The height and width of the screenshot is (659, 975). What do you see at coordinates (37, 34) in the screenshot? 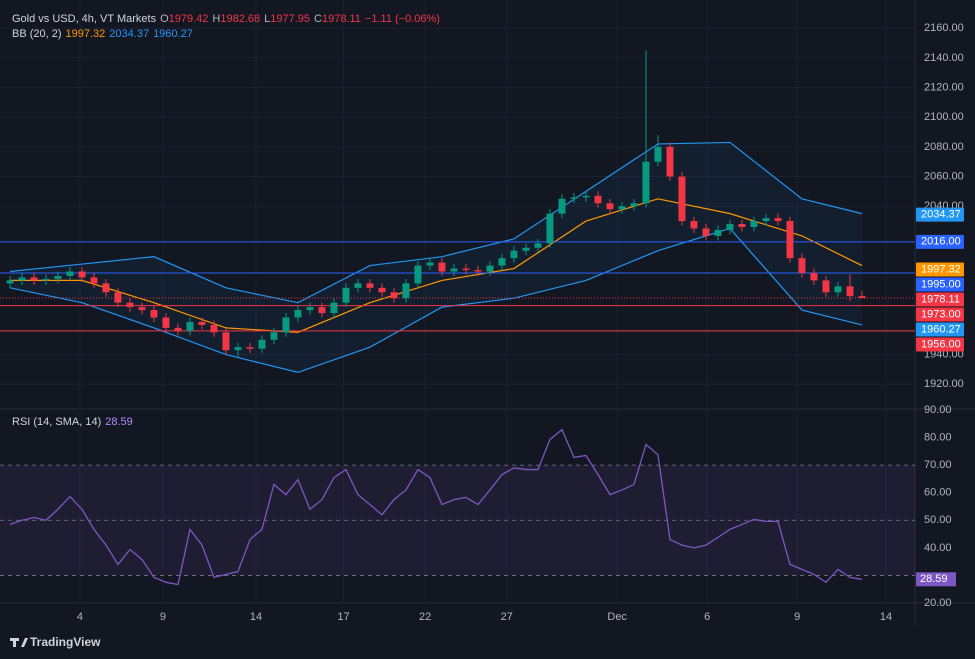
I see `bb-title: BB (20, 2)` at bounding box center [37, 34].